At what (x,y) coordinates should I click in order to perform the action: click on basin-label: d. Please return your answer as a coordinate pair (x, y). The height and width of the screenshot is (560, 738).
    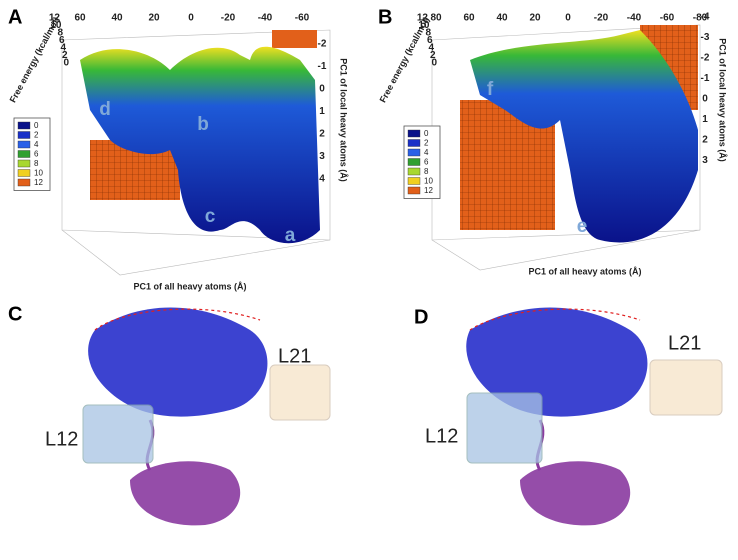
    Looking at the image, I should click on (105, 109).